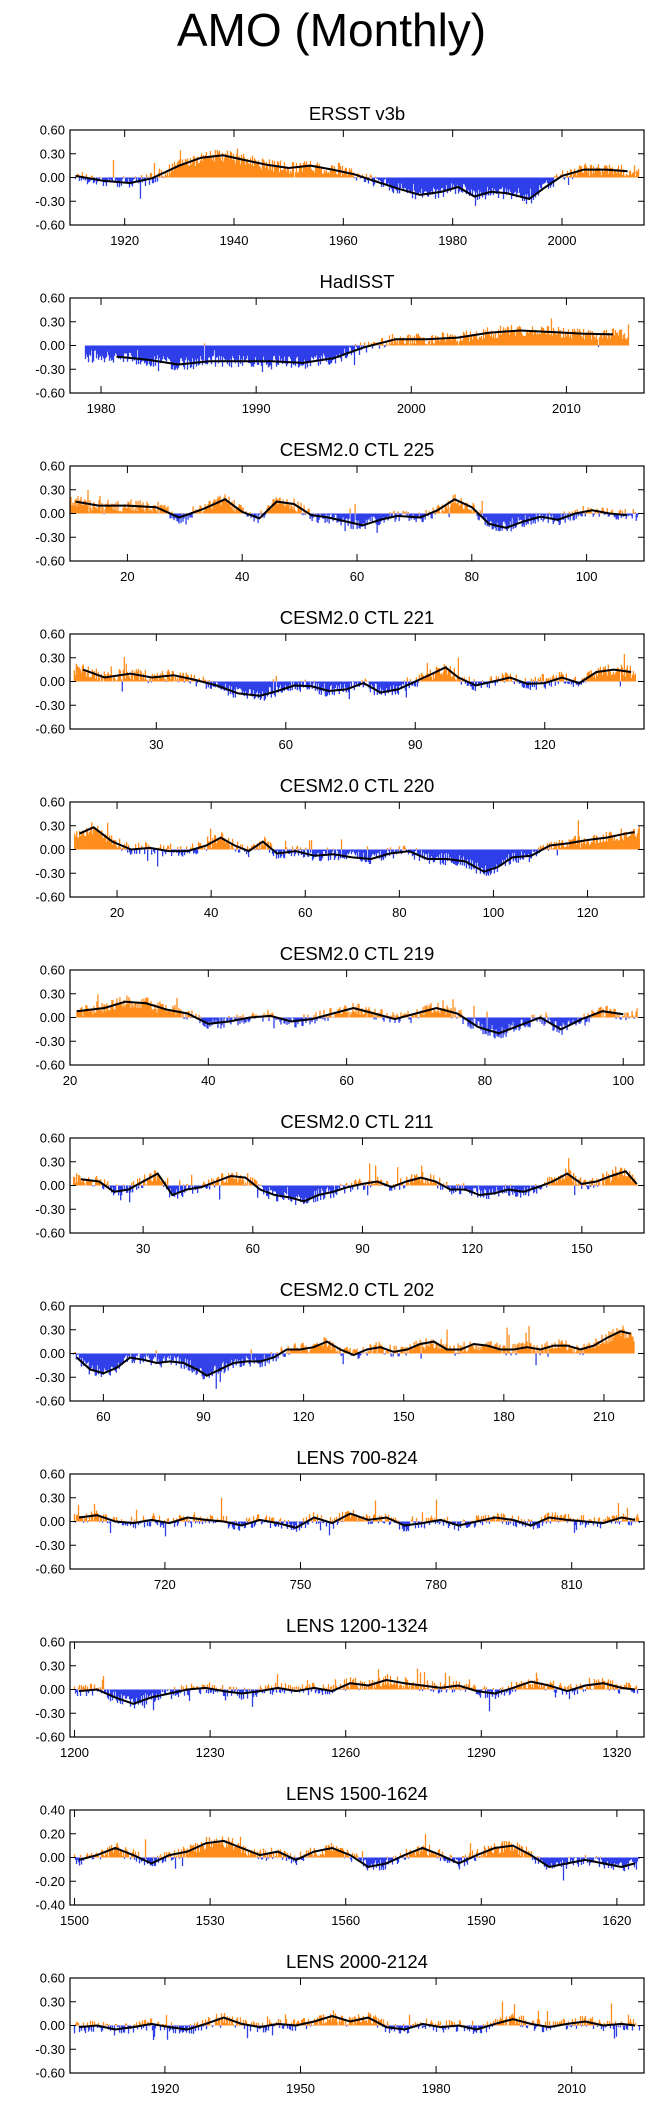 The width and height of the screenshot is (663, 2110). Describe the element at coordinates (357, 1289) in the screenshot. I see `panel-title: CESM2.0 CTL 202` at that location.